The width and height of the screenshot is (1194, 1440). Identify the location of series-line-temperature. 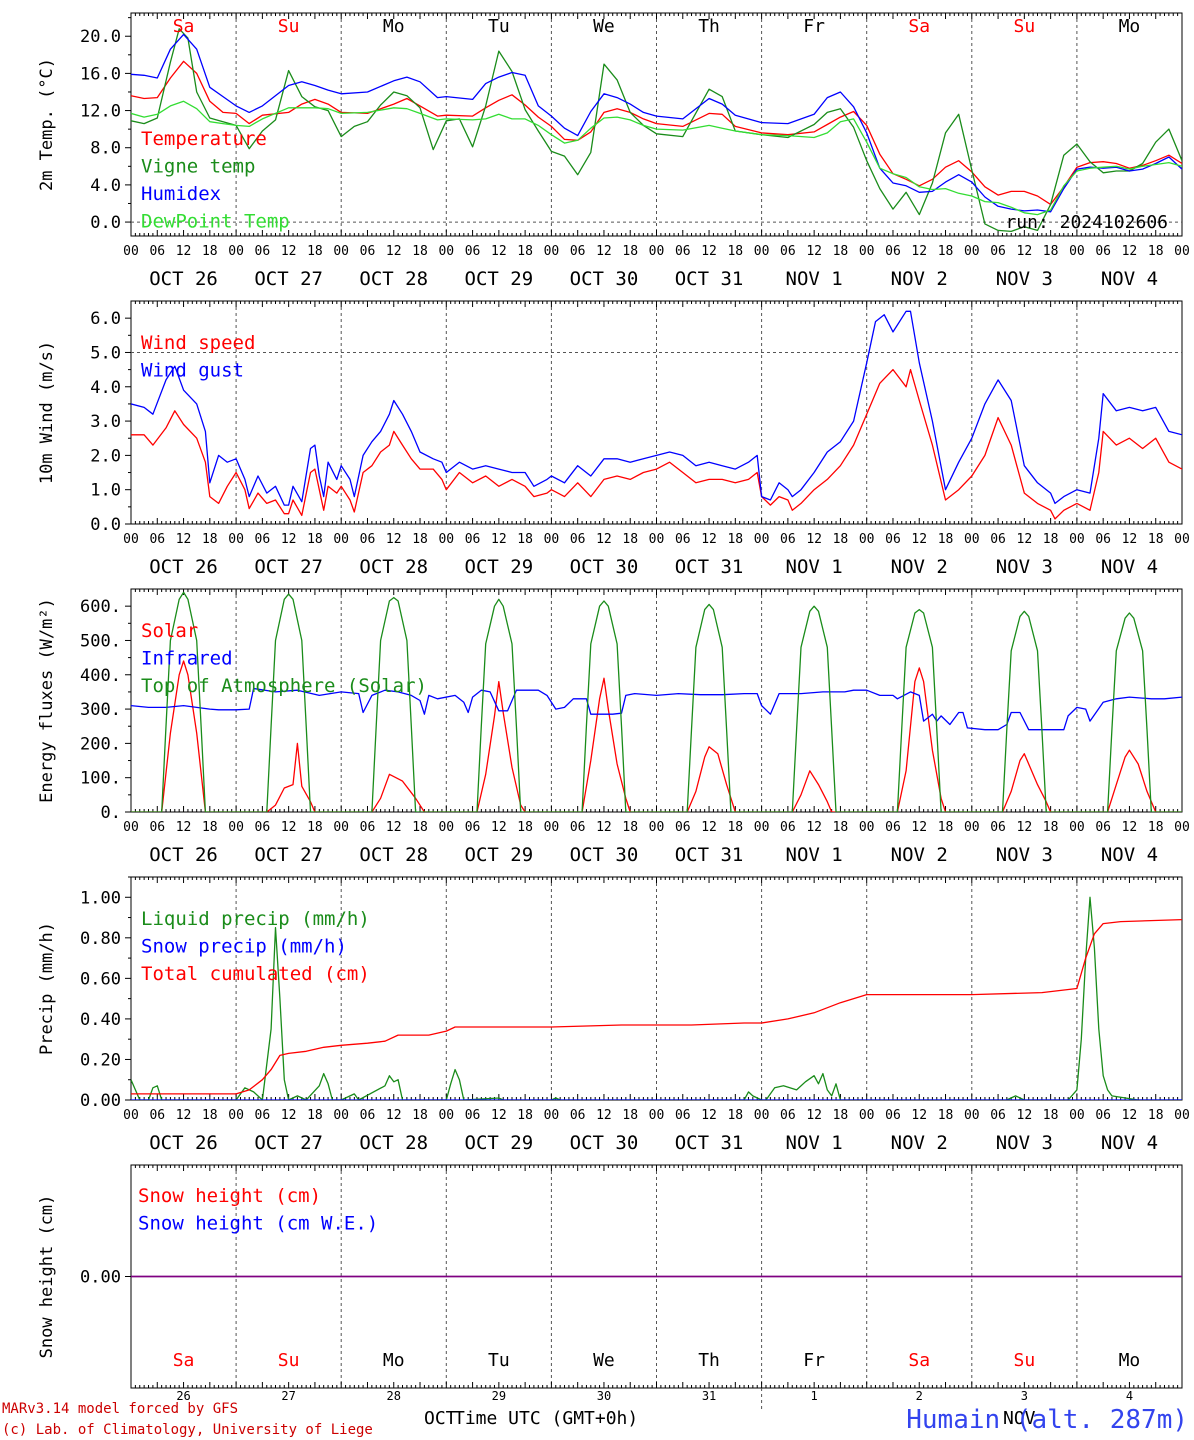
(656, 133).